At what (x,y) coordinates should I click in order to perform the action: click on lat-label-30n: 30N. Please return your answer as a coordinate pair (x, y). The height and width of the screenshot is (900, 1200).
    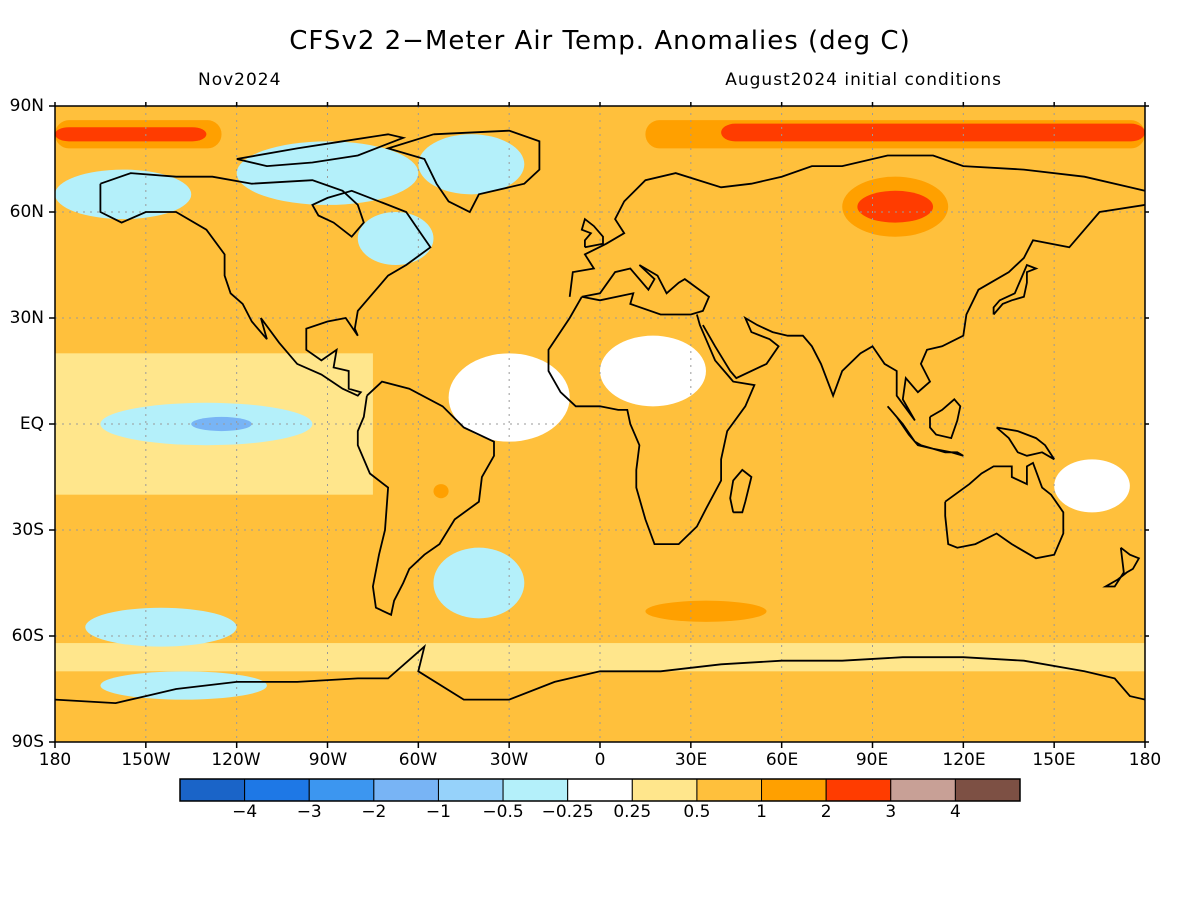
    Looking at the image, I should click on (26, 318).